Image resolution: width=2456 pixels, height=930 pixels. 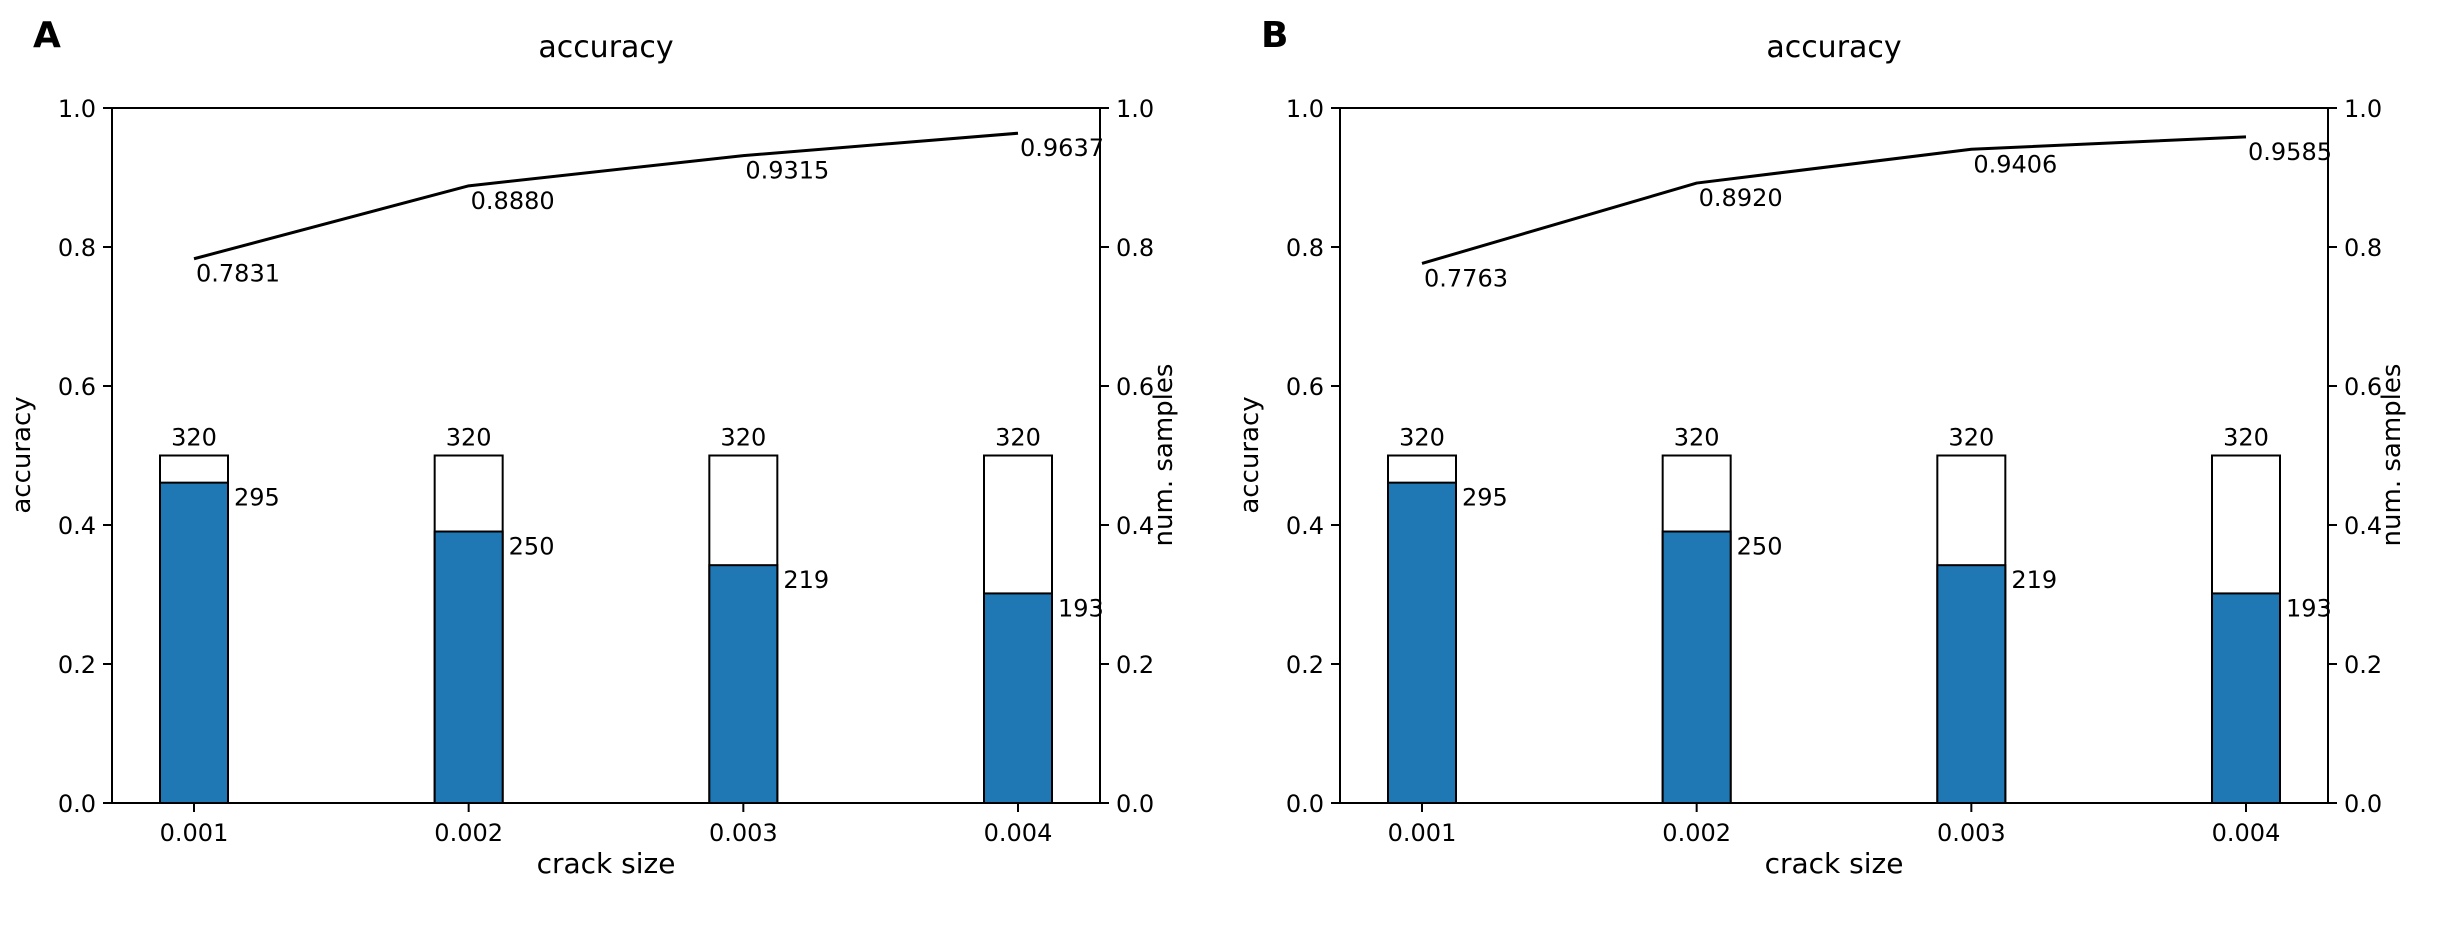 I want to click on accuracy-point-label: 0.8920, so click(x=1741, y=198).